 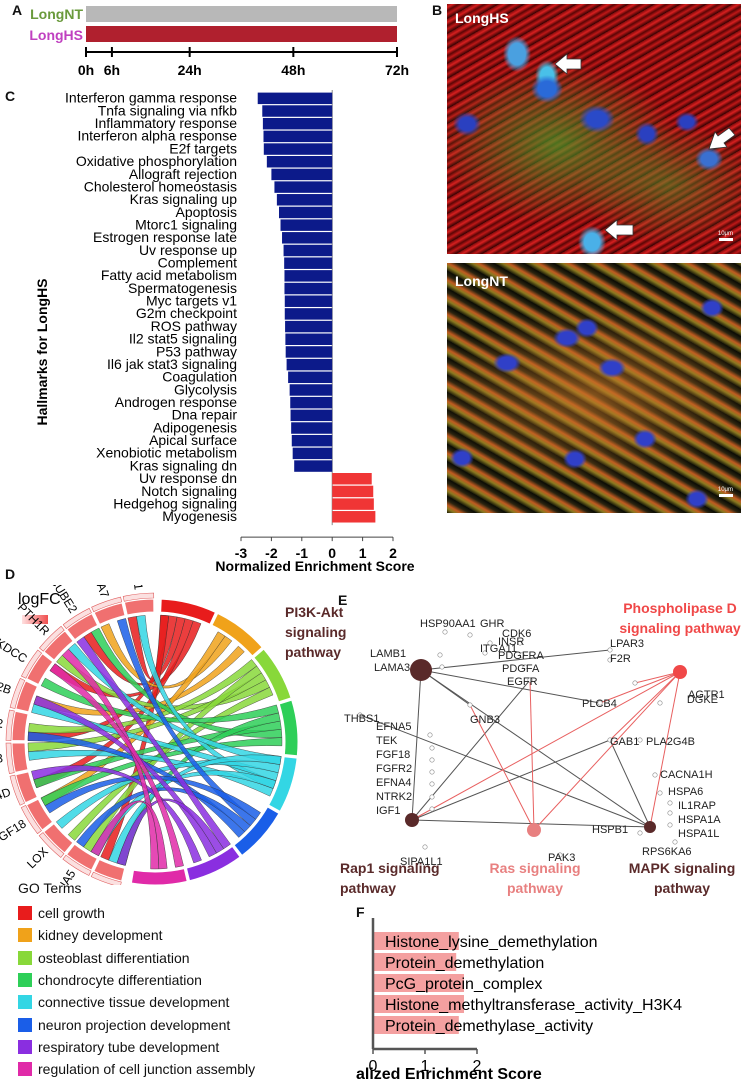 I want to click on network-gene-label: GAB1, so click(x=624, y=742).